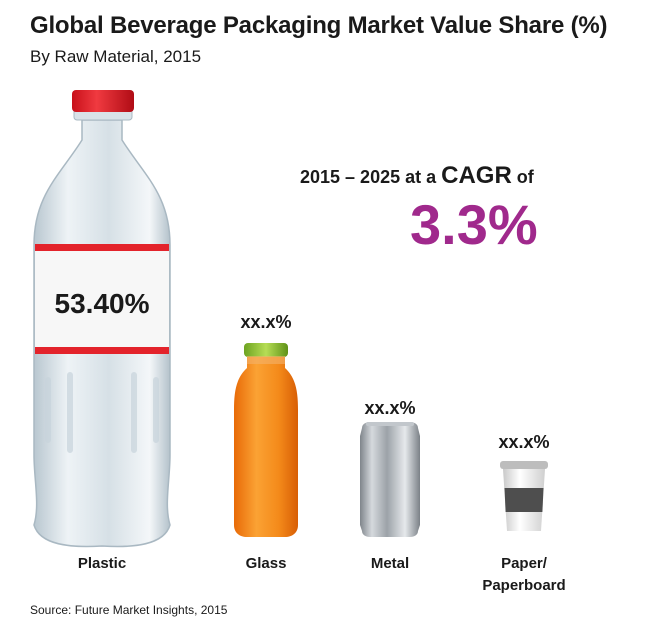 This screenshot has height=628, width=650. What do you see at coordinates (102, 303) in the screenshot?
I see `value-label: 53.40%` at bounding box center [102, 303].